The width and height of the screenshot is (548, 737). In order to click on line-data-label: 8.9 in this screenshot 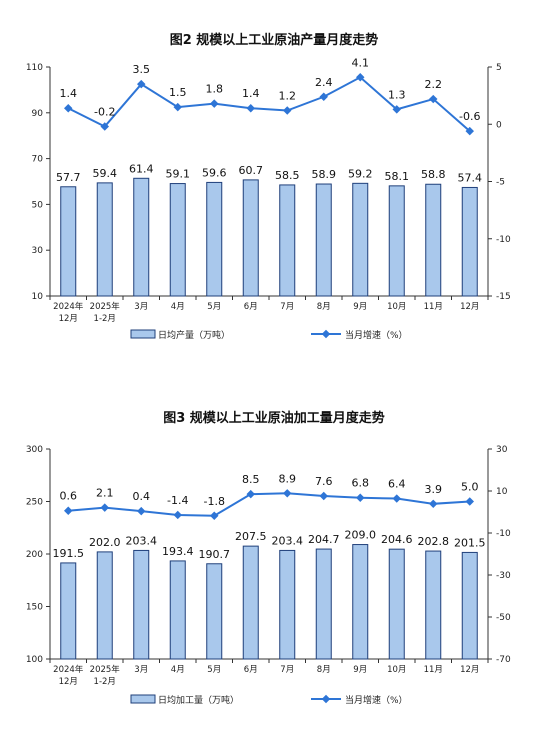, I will do `click(288, 478)`.